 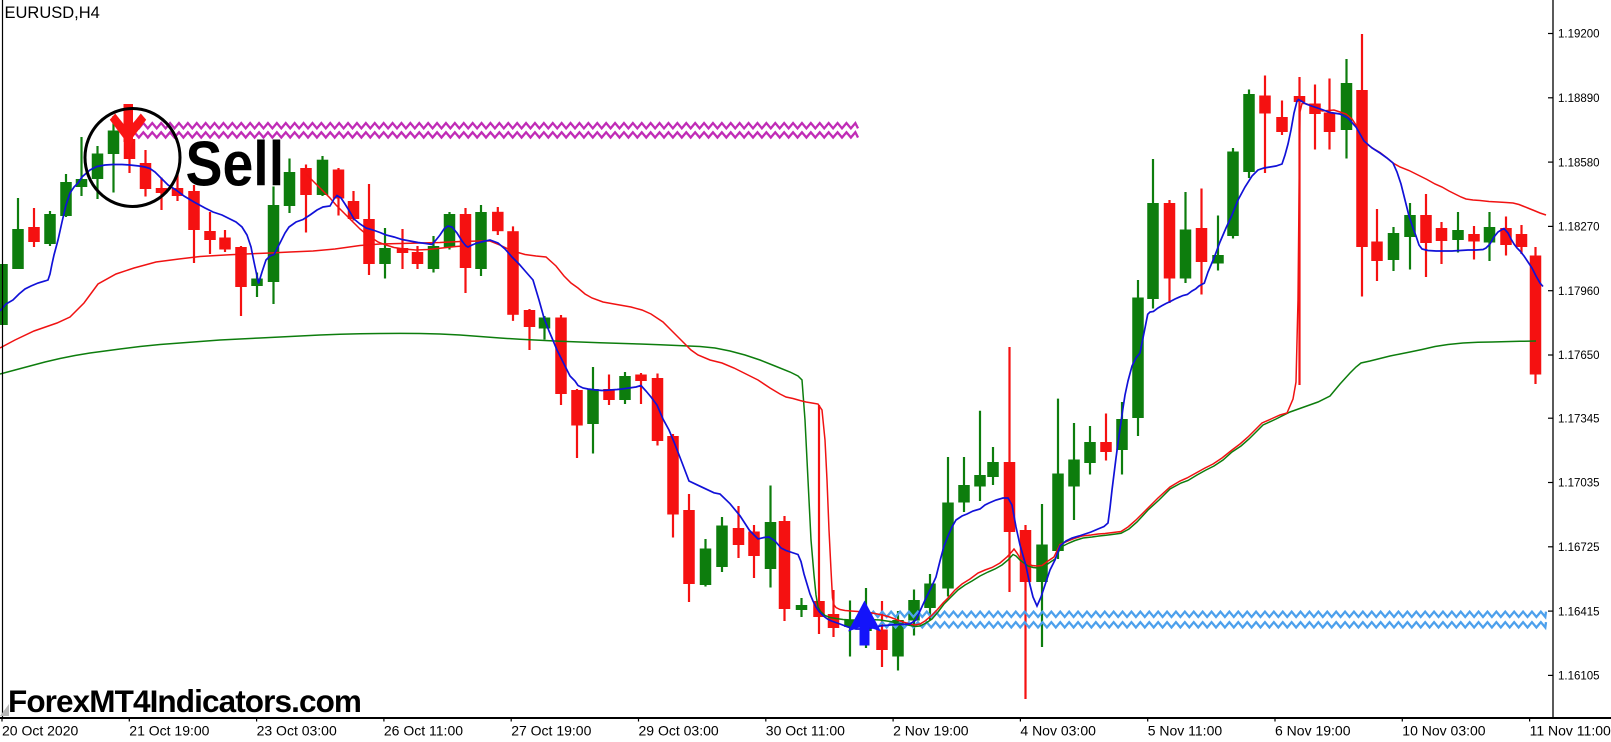 I want to click on svg-text: 11 Nov 11:00, so click(x=1570, y=731).